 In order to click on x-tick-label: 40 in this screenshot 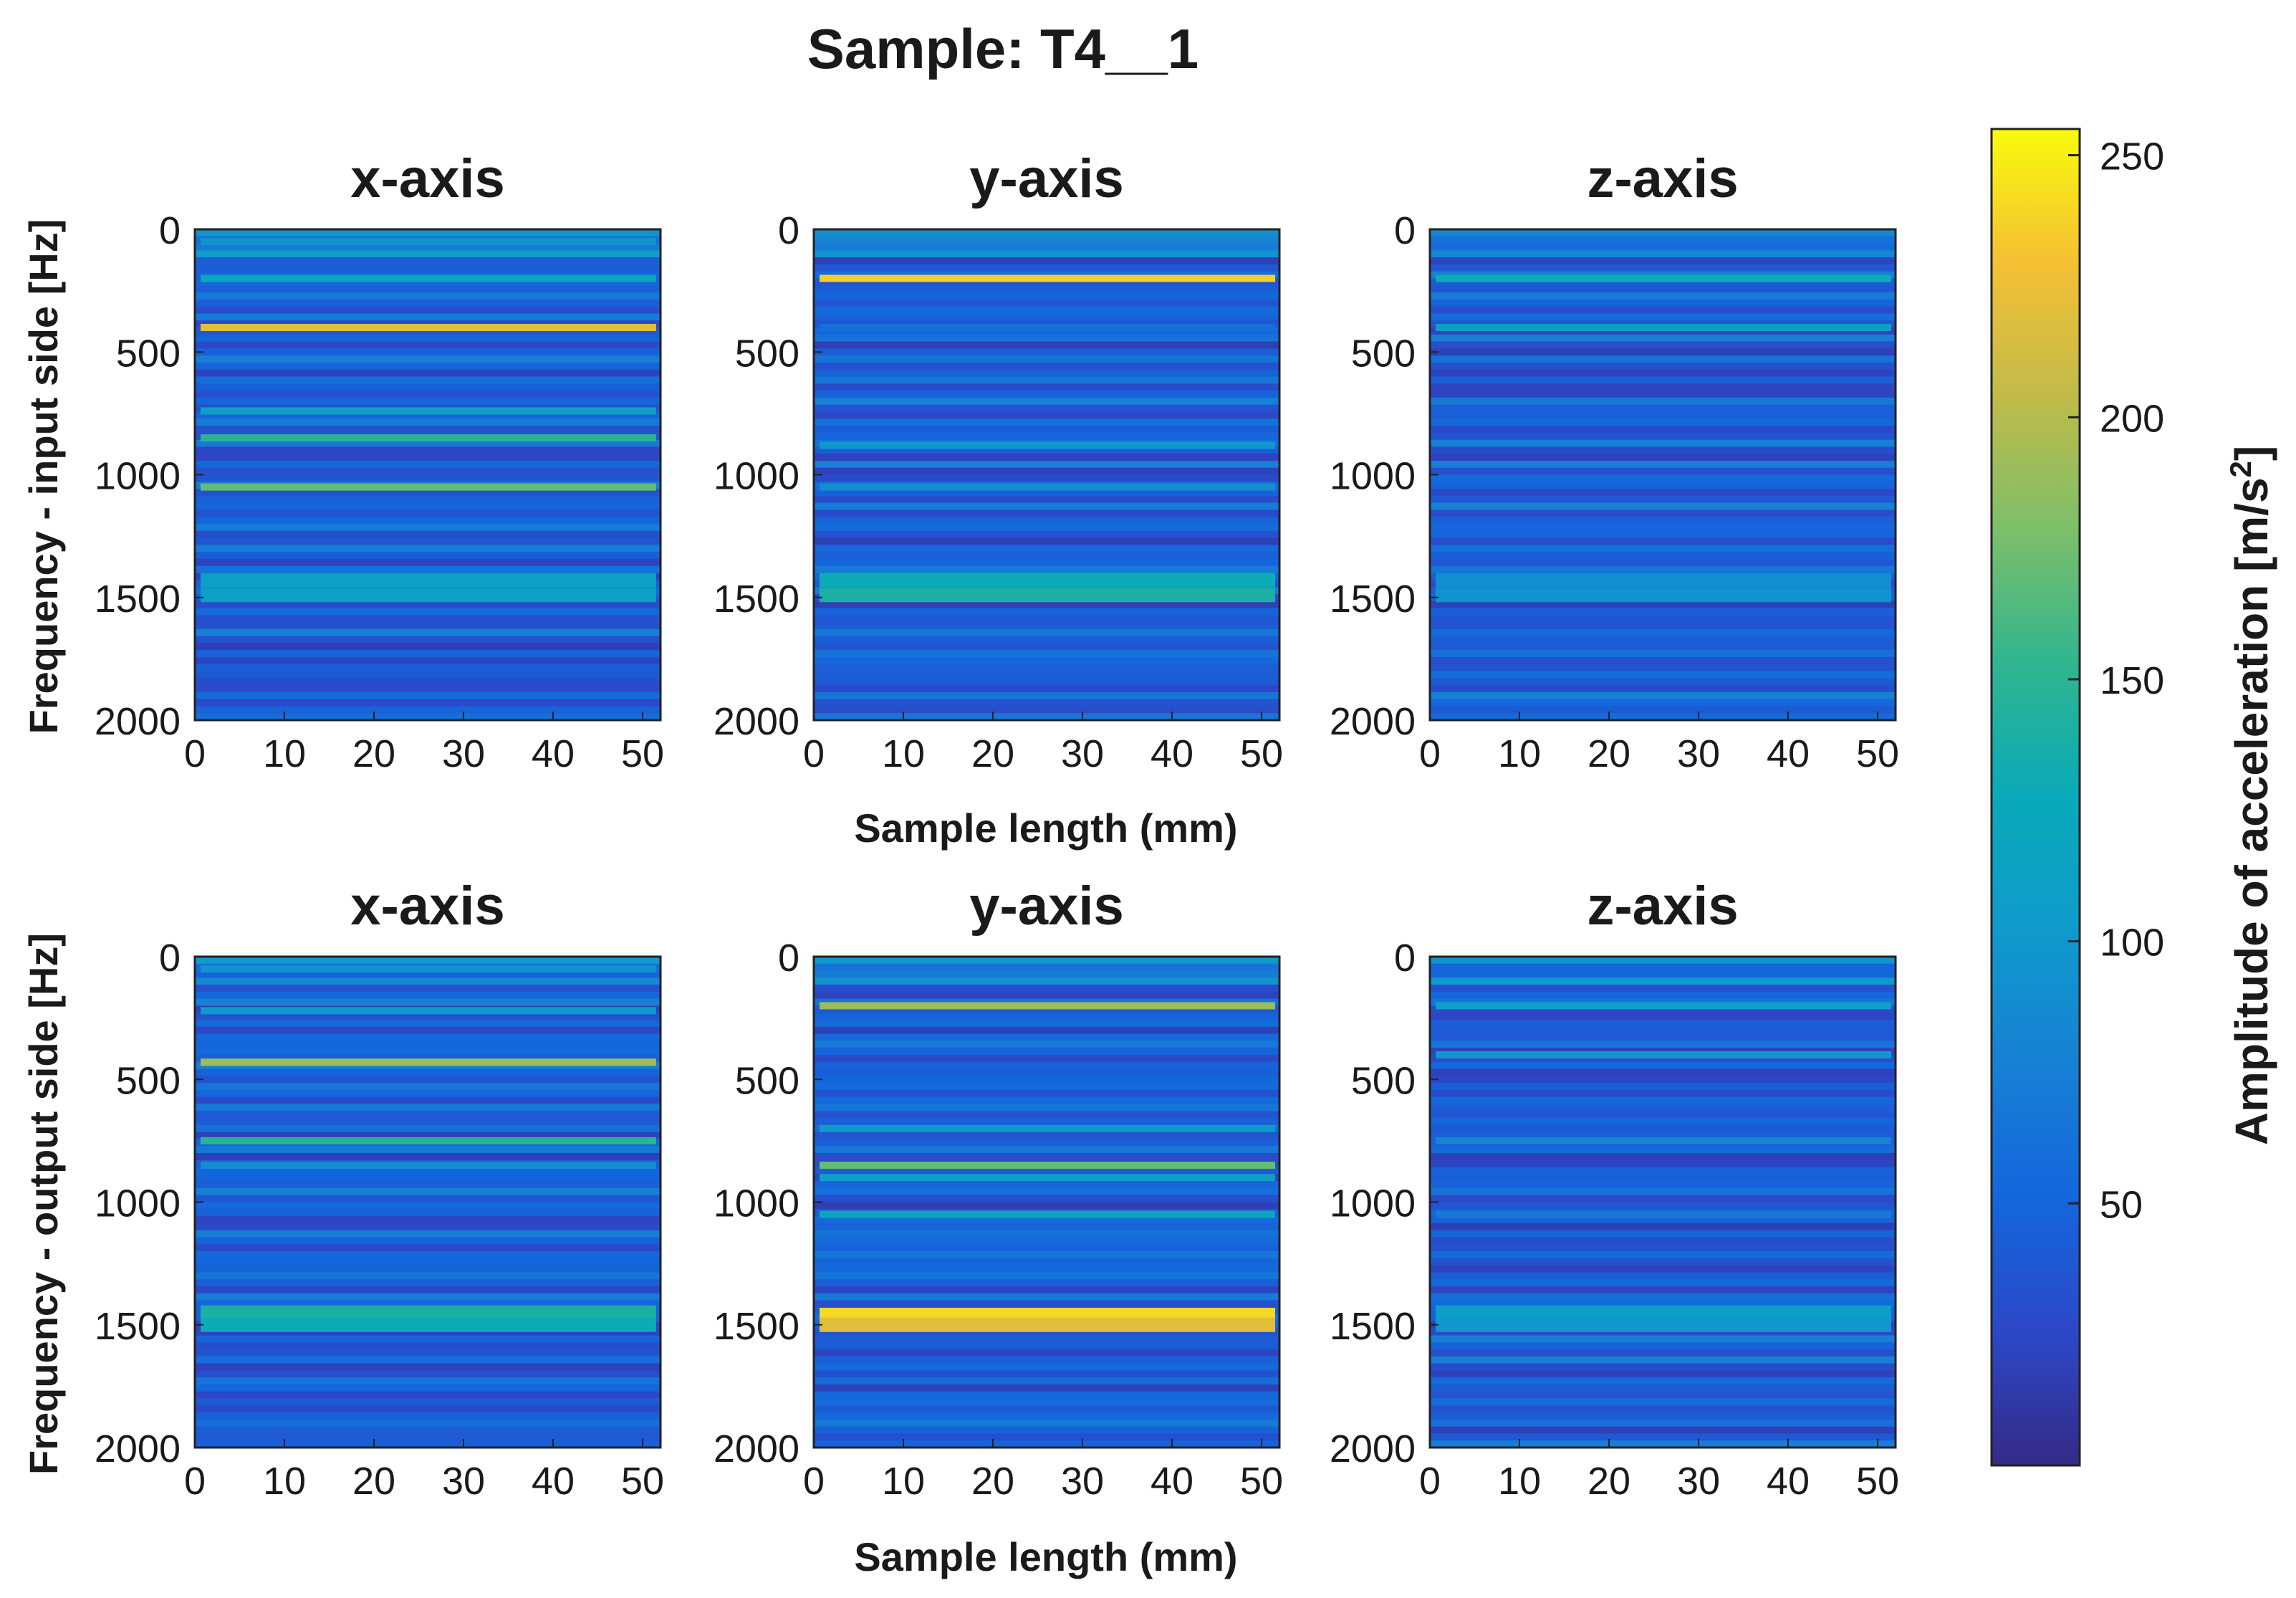, I will do `click(553, 753)`.